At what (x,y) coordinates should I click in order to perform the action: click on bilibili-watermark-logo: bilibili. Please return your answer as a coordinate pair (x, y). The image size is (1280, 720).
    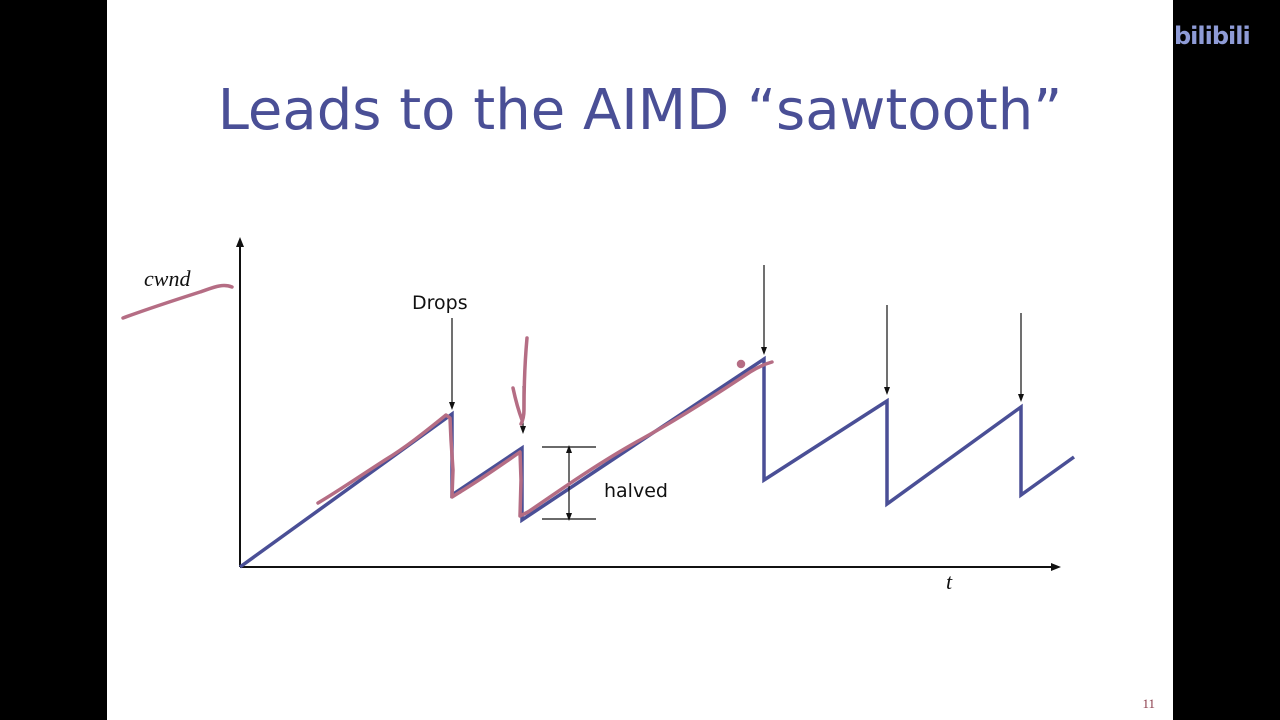
    Looking at the image, I should click on (1212, 36).